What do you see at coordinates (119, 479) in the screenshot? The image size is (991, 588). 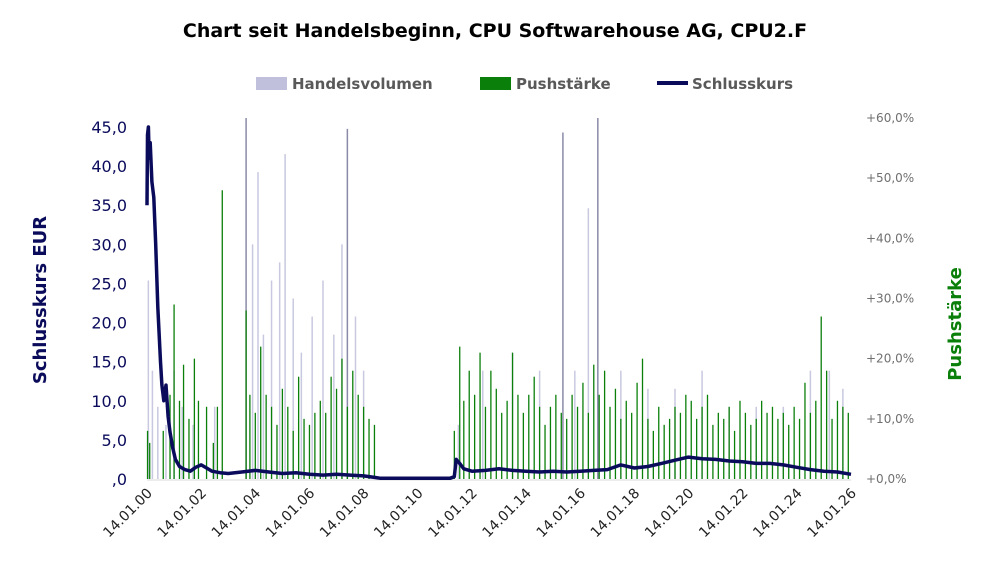 I see `y-tick-label: ,0` at bounding box center [119, 479].